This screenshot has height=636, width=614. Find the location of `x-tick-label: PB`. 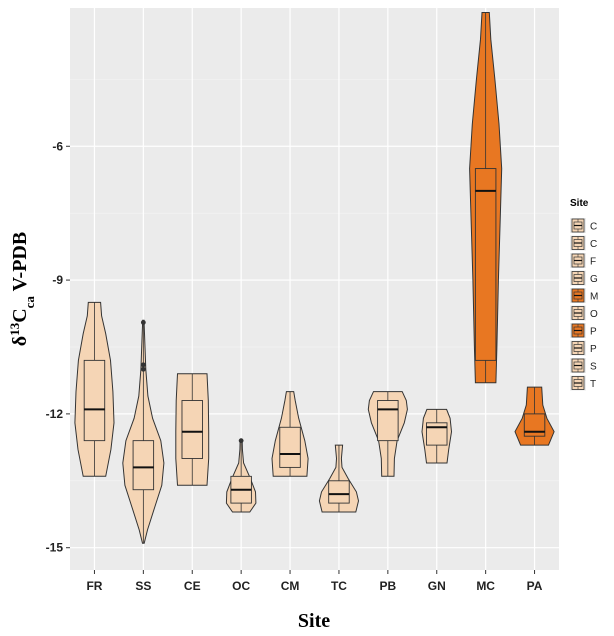

x-tick-label: PB is located at coordinates (388, 586).